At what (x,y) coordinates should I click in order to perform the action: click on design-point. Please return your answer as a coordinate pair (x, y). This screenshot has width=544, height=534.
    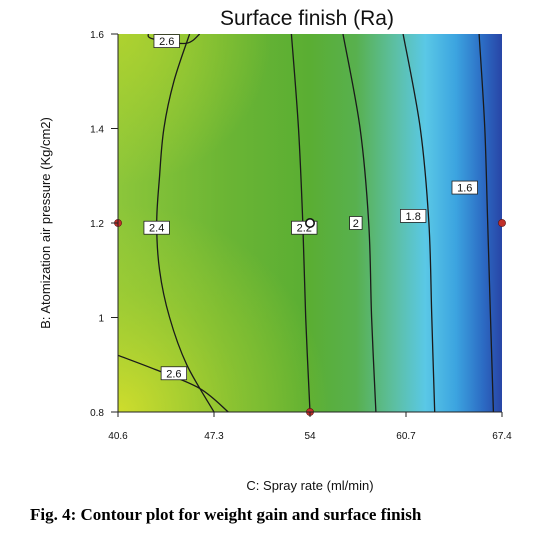
    Looking at the image, I should click on (502, 223).